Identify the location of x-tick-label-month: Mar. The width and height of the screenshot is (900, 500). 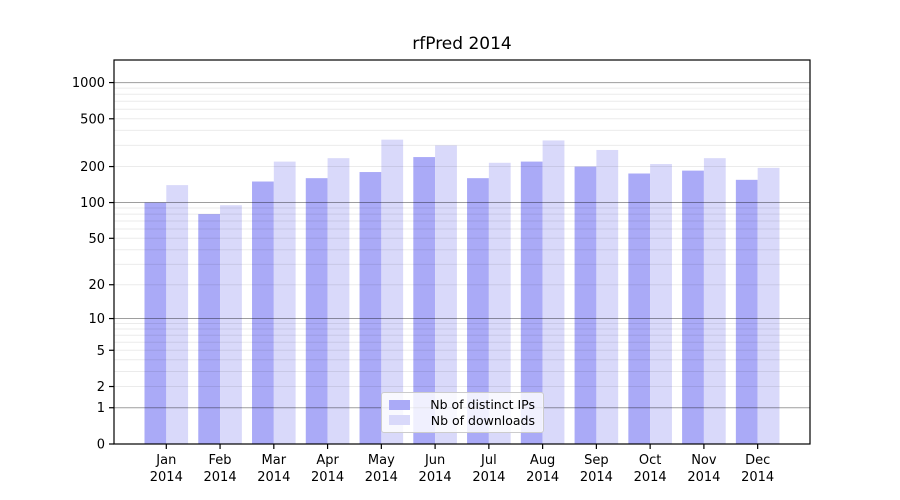
(274, 460).